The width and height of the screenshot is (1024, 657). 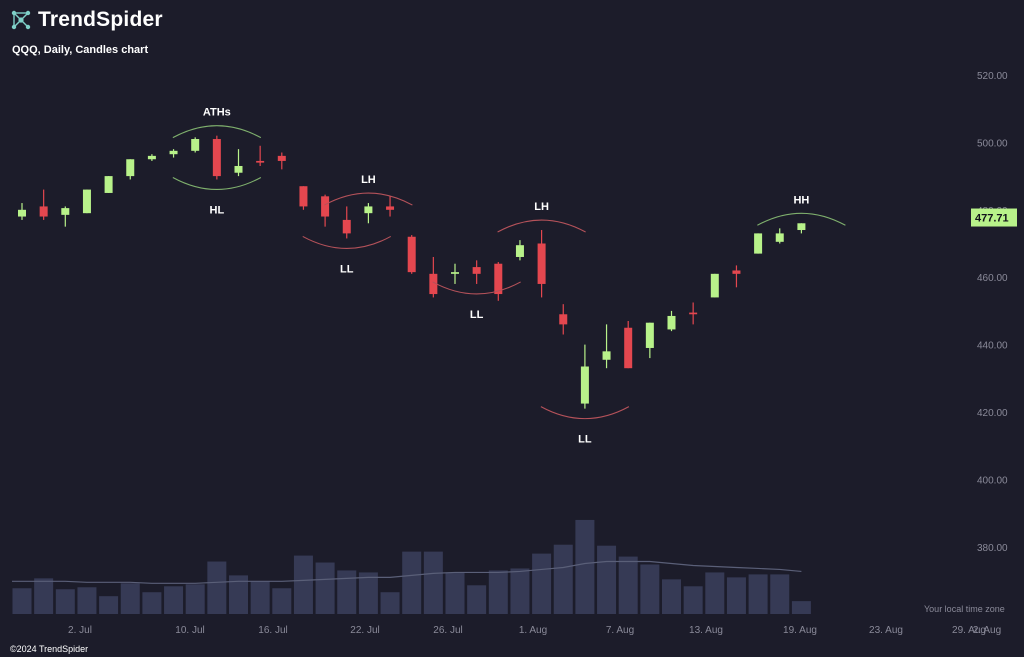 I want to click on x-tick-label: 22. Jul, so click(x=364, y=630).